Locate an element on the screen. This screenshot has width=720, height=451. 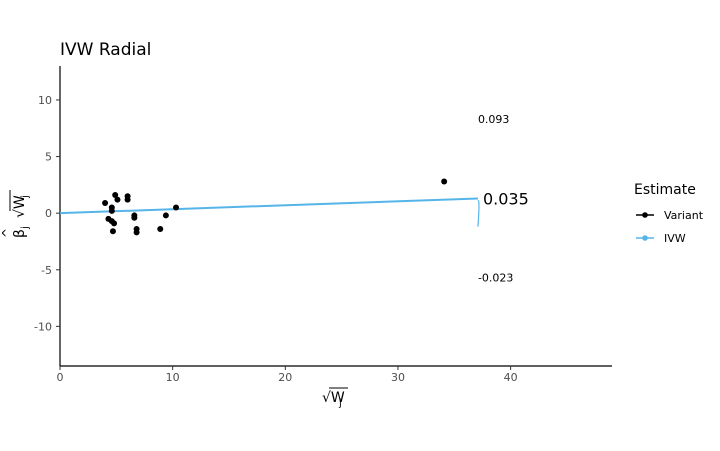
y-tick-label: -10 is located at coordinates (43, 326).